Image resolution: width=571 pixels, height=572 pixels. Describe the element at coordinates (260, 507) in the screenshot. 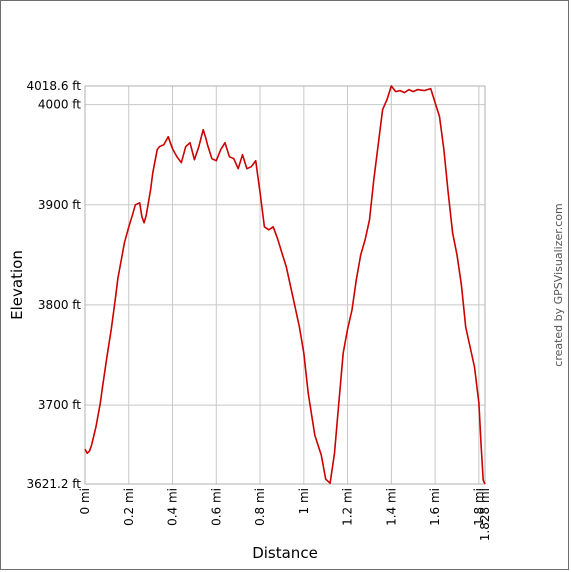

I see `x-tick-label: 0.8 mi` at that location.